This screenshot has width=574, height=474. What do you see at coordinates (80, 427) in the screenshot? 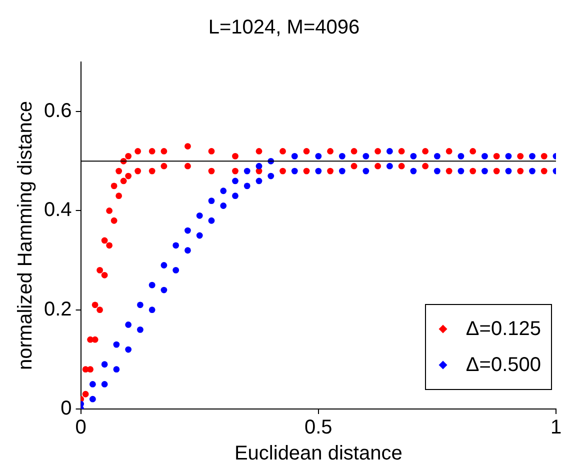
I see `x-tick-label: 0` at bounding box center [80, 427].